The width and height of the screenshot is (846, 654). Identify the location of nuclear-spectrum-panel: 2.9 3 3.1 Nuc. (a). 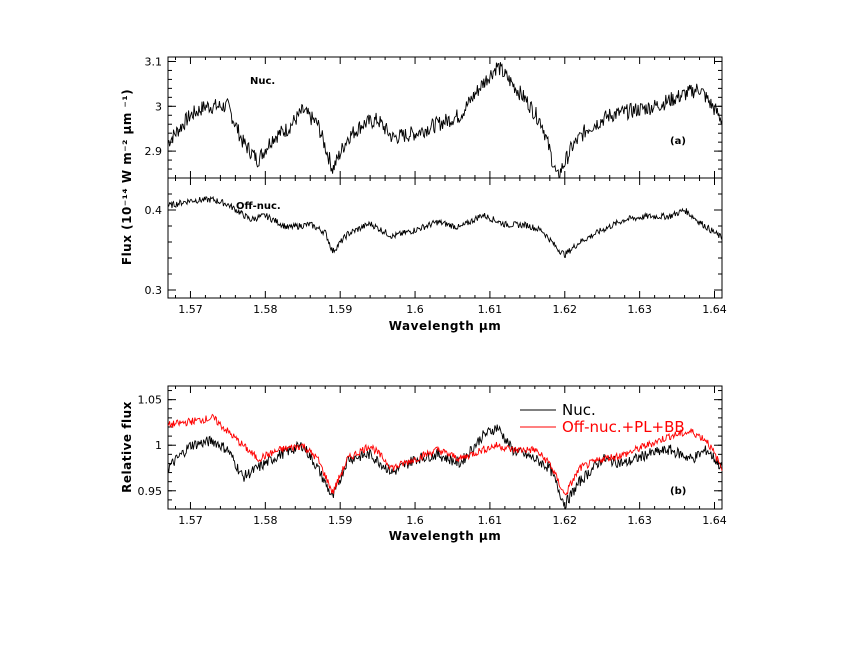
(434, 117).